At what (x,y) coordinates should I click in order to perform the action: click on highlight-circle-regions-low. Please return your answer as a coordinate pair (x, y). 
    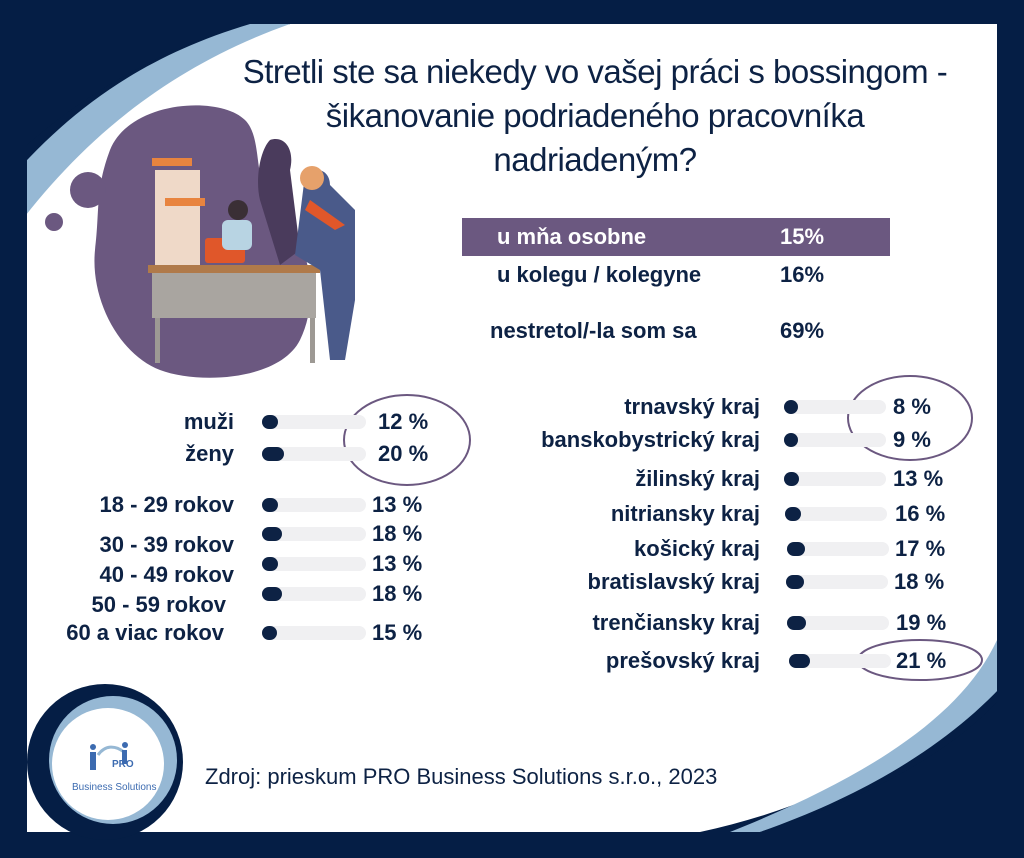
    Looking at the image, I should click on (910, 418).